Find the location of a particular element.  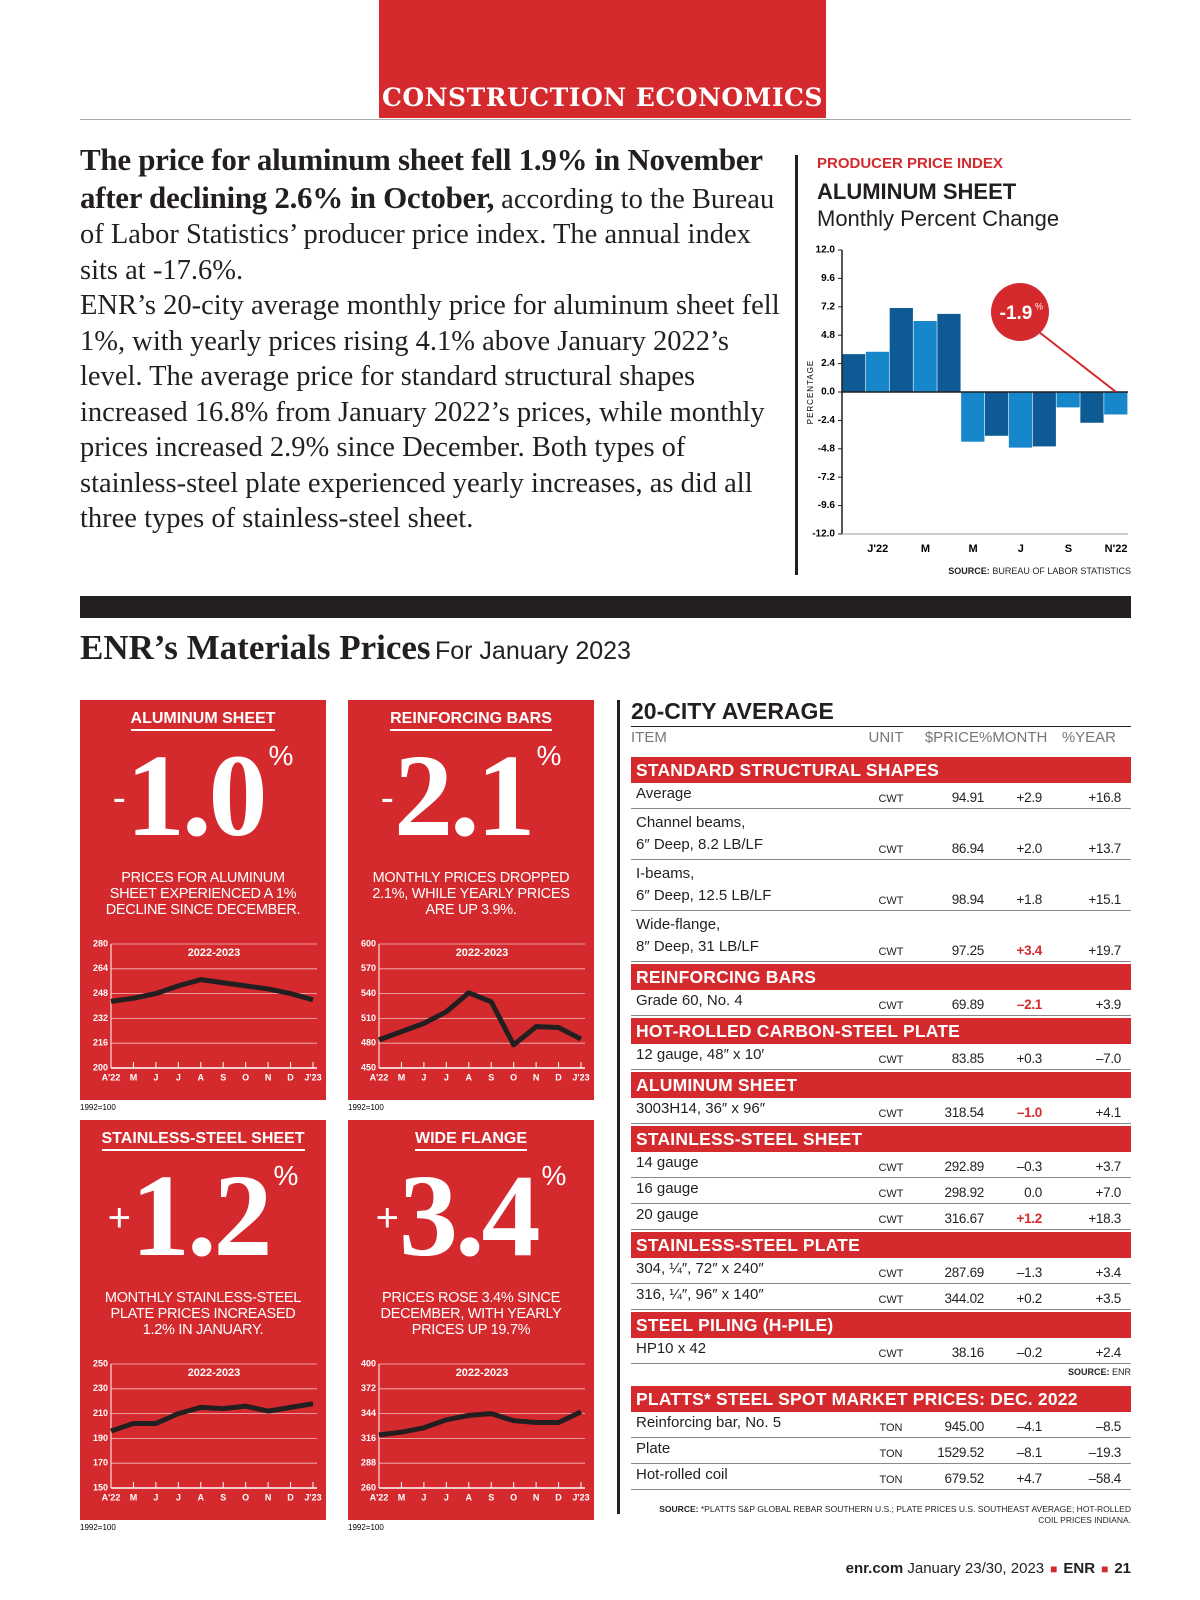

table-cell: 69.89 is located at coordinates (968, 1004).